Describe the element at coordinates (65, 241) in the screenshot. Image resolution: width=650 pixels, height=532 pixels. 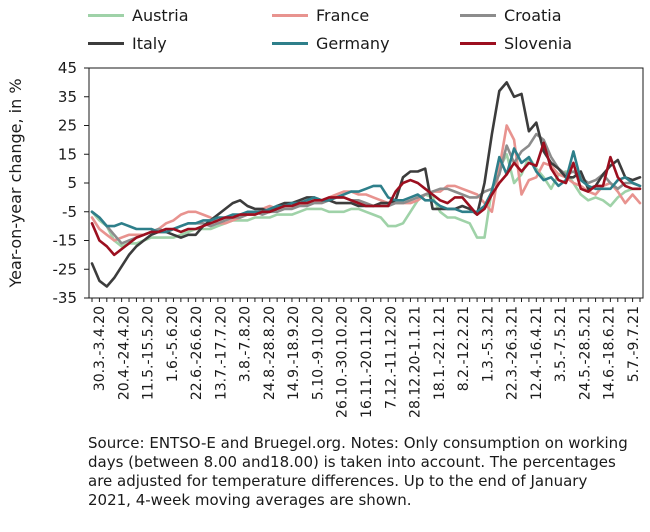
I see `y-tick-label: -15` at that location.